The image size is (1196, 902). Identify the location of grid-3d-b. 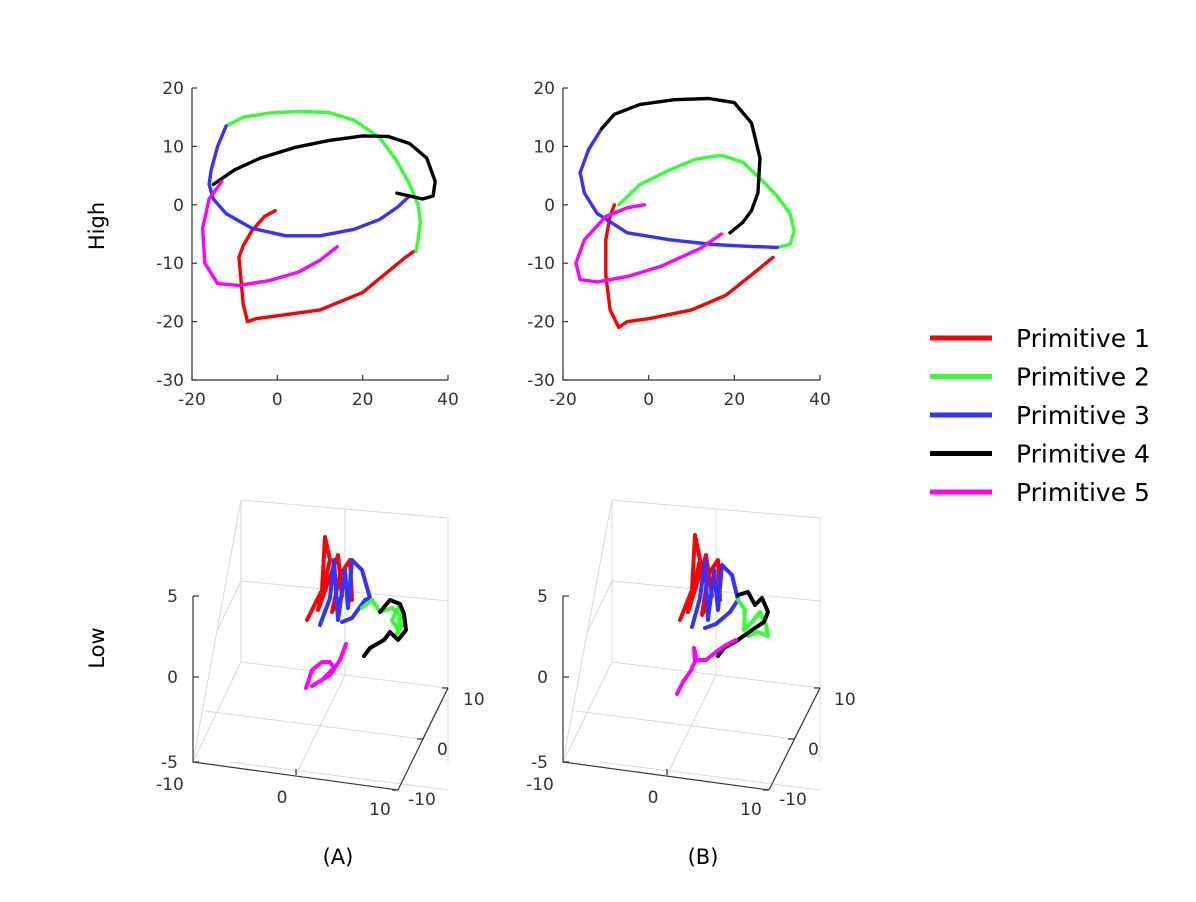
(691, 645).